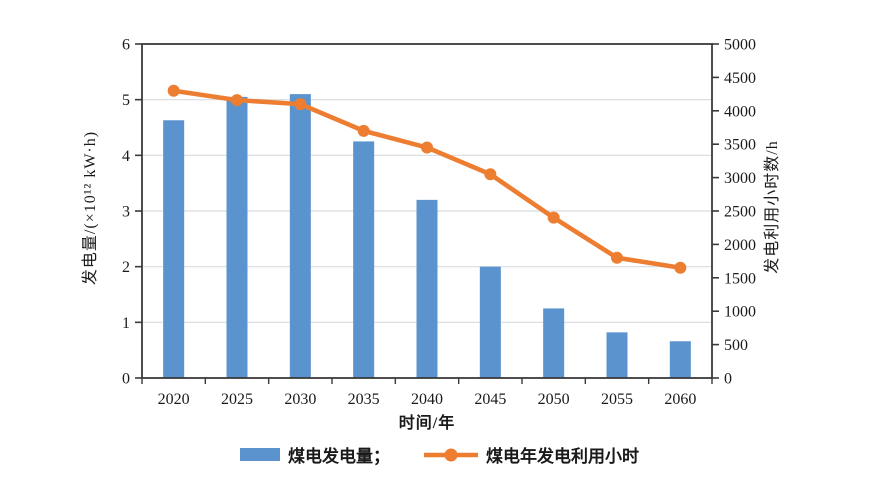  Describe the element at coordinates (554, 399) in the screenshot. I see `x-axis-label-2050: 2050` at that location.